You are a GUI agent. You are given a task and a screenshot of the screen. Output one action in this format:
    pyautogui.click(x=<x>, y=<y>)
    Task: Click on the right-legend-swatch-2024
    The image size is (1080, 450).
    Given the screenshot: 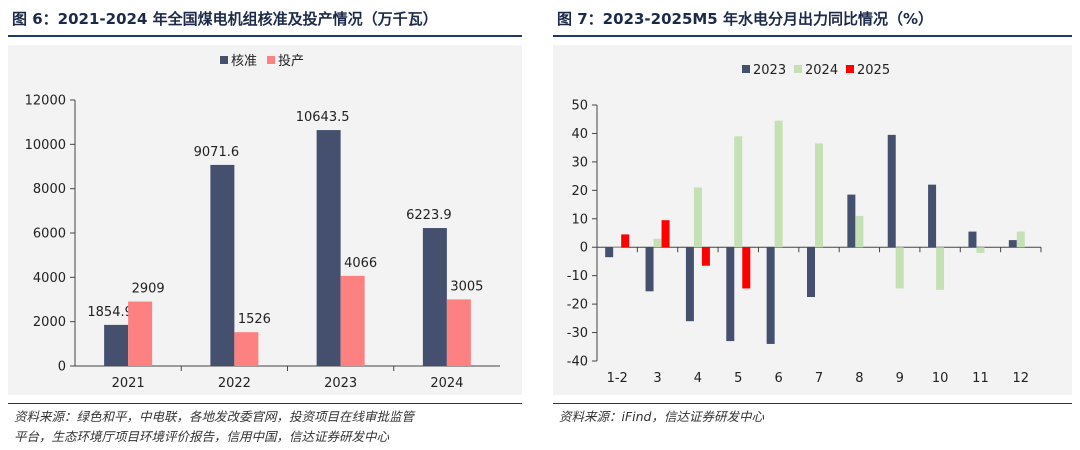 What is the action you would take?
    pyautogui.click(x=798, y=69)
    